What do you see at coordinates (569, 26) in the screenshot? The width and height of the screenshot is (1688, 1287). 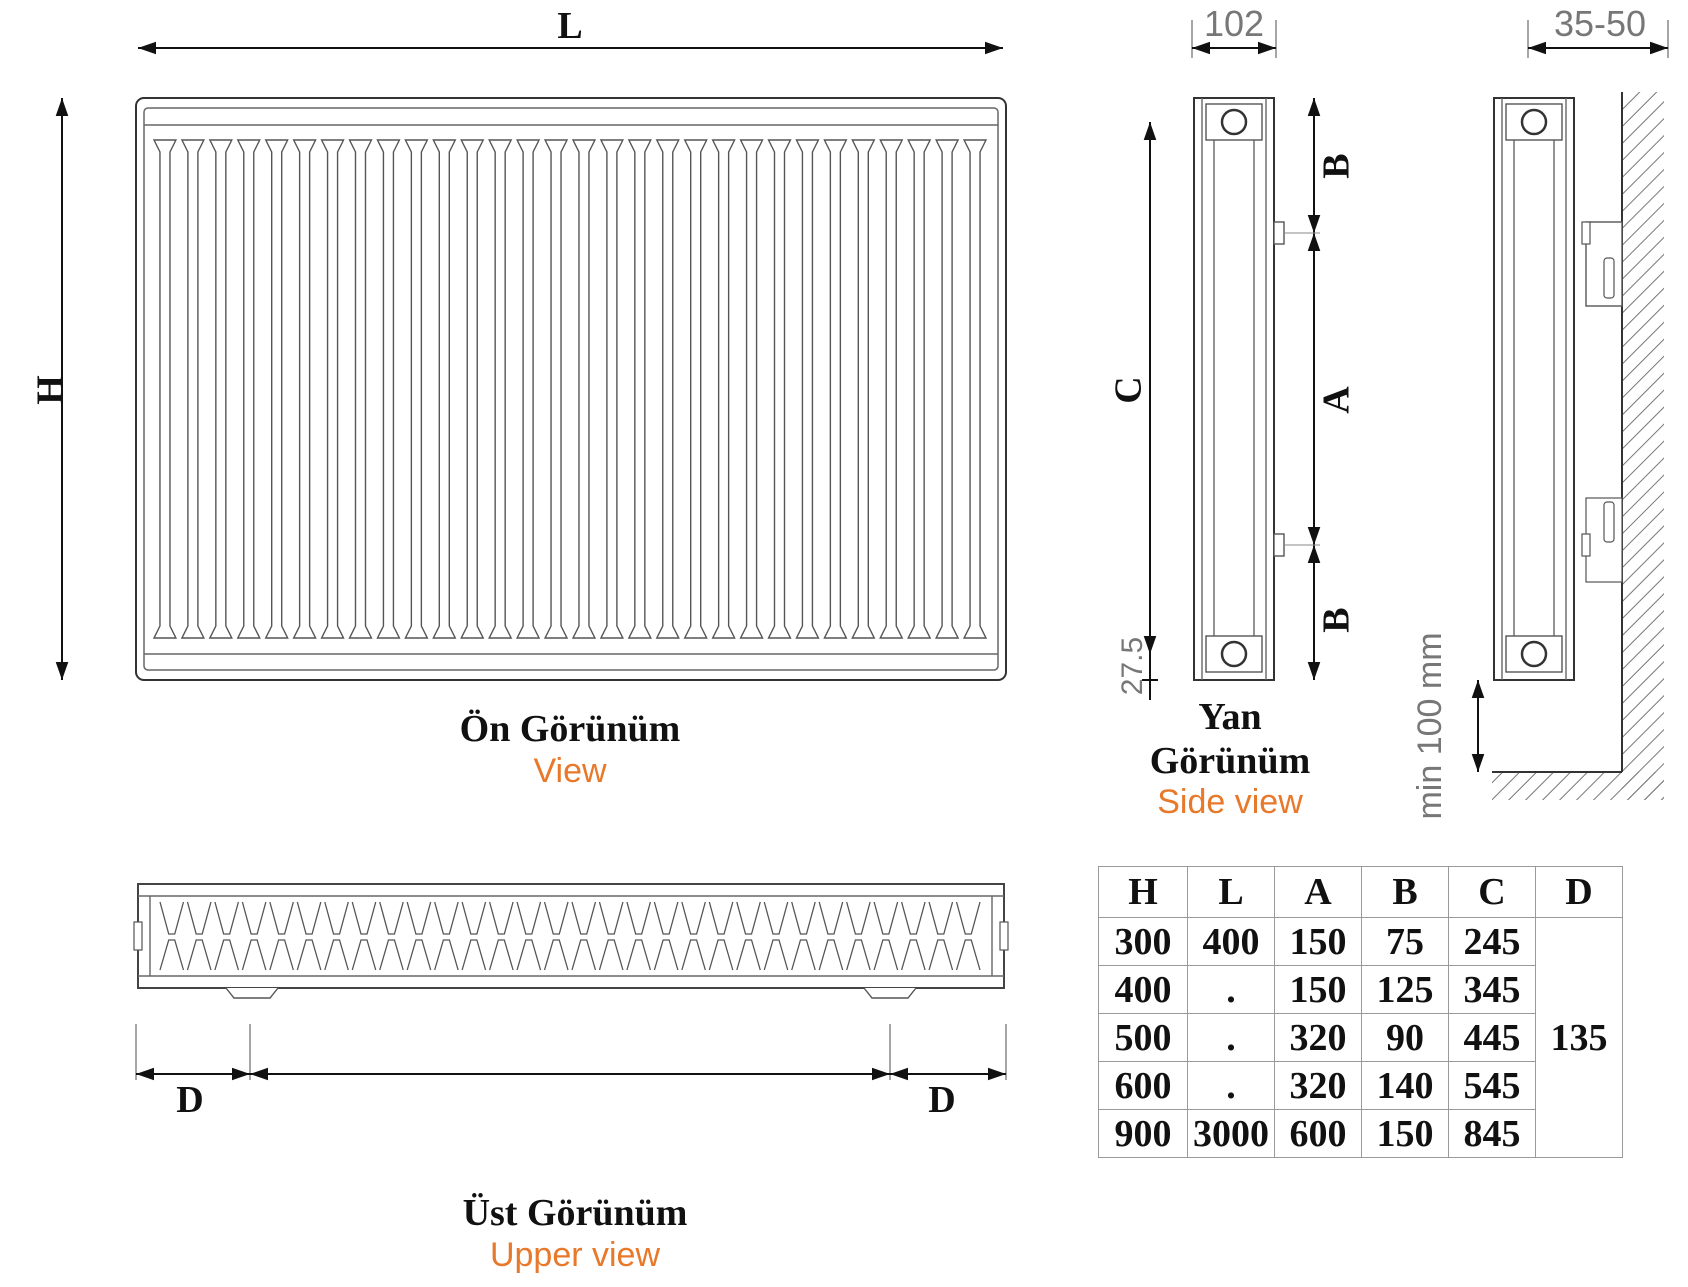 I see `length-label: L` at bounding box center [569, 26].